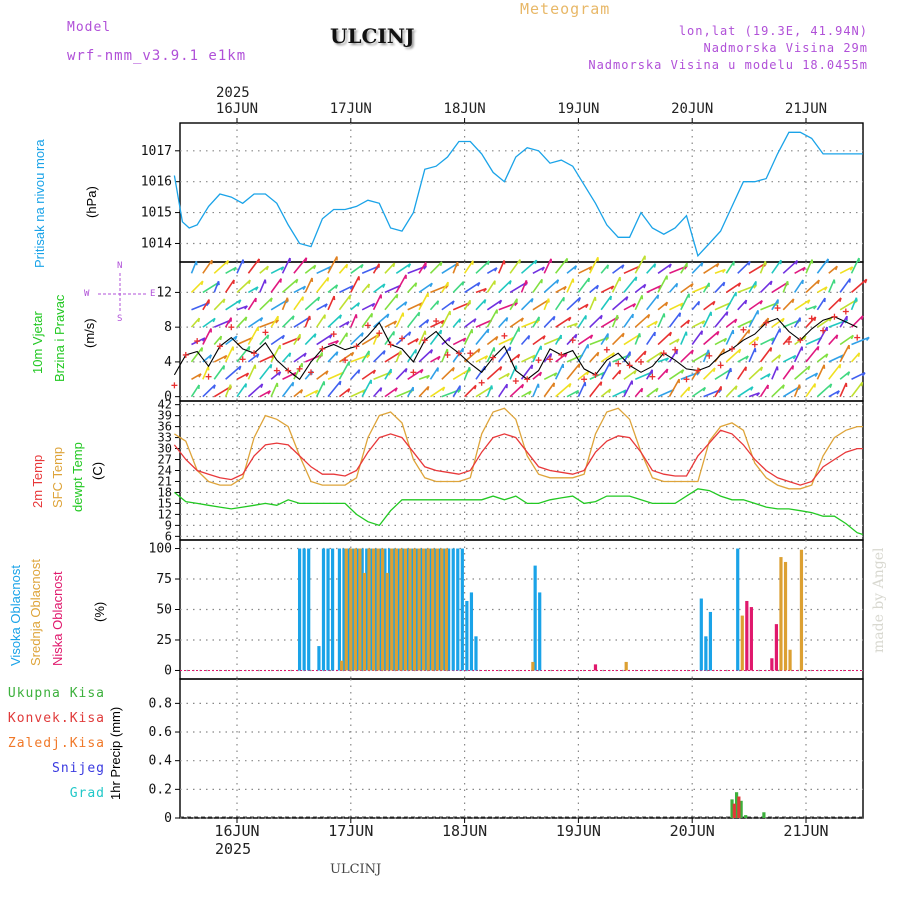 The height and width of the screenshot is (900, 900). Describe the element at coordinates (356, 869) in the screenshot. I see `footer-station: ULCINJ` at that location.